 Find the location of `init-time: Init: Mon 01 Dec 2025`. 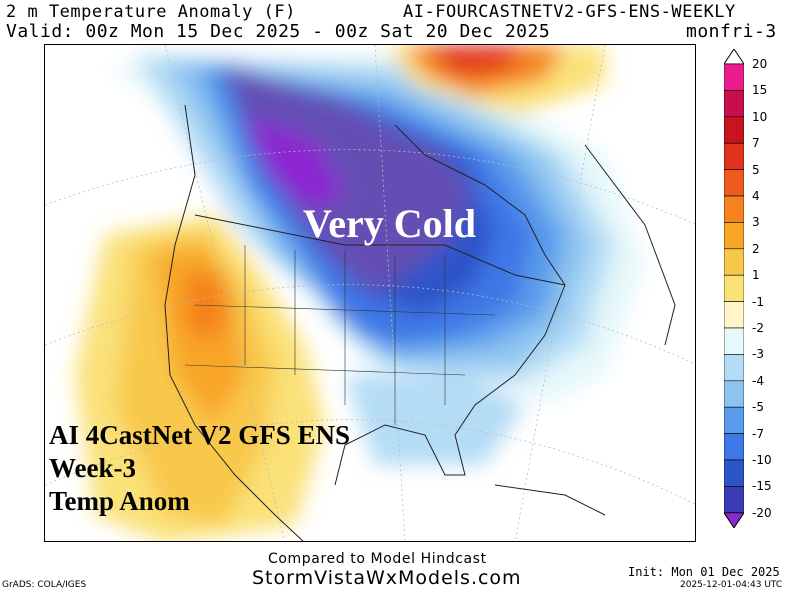

init-time: Init: Mon 01 Dec 2025 is located at coordinates (704, 572).